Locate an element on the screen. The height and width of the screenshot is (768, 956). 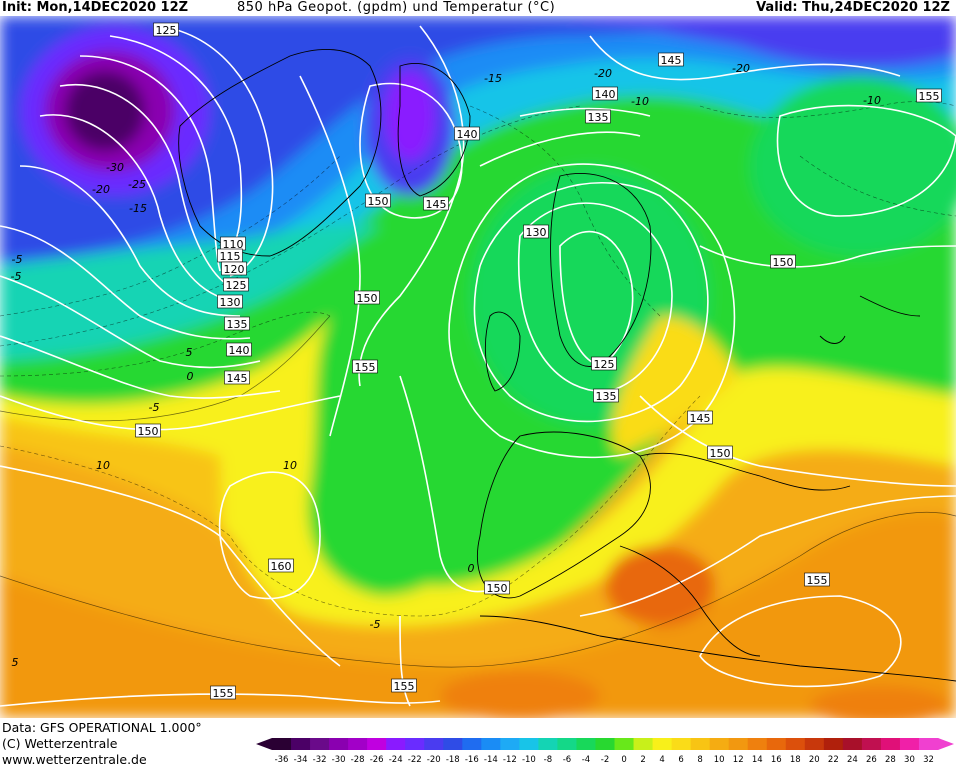
temperature-contour-label: -30 is located at coordinates (115, 167).